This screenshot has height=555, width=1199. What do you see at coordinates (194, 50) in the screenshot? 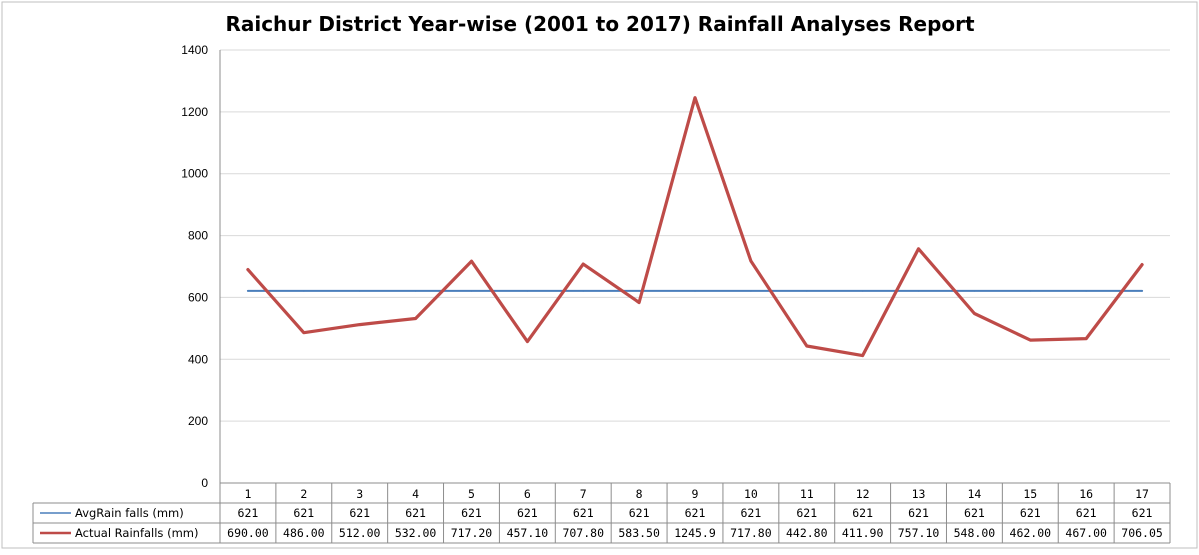
I see `y-tick-label: 1400` at bounding box center [194, 50].